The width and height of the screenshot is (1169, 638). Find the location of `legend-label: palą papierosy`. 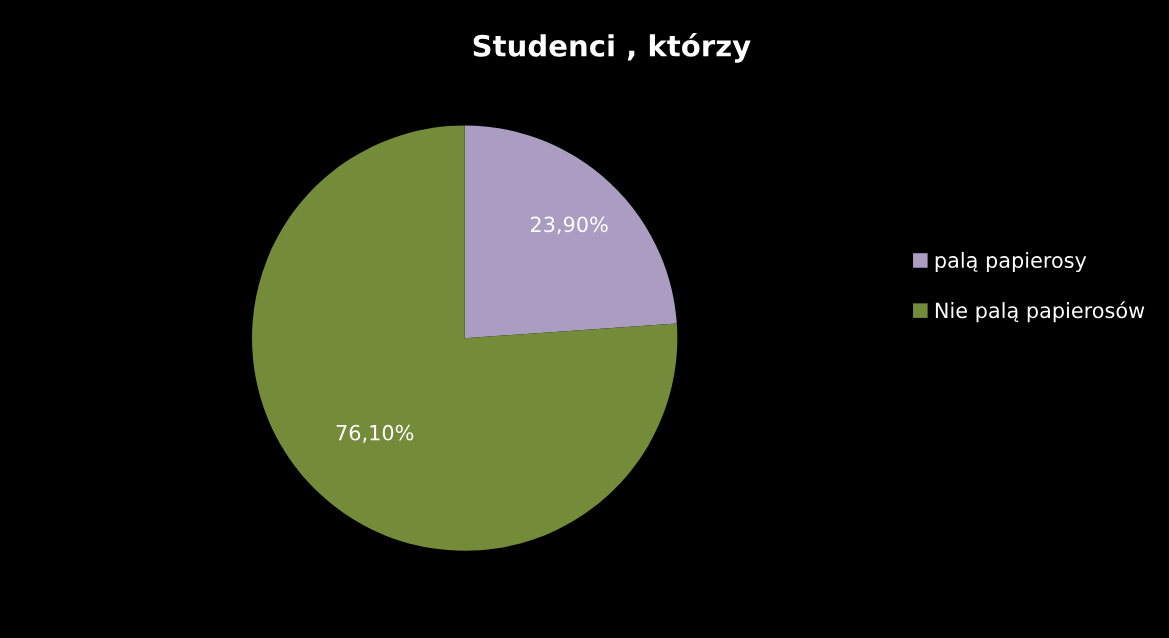

legend-label: palą papierosy is located at coordinates (1011, 262).